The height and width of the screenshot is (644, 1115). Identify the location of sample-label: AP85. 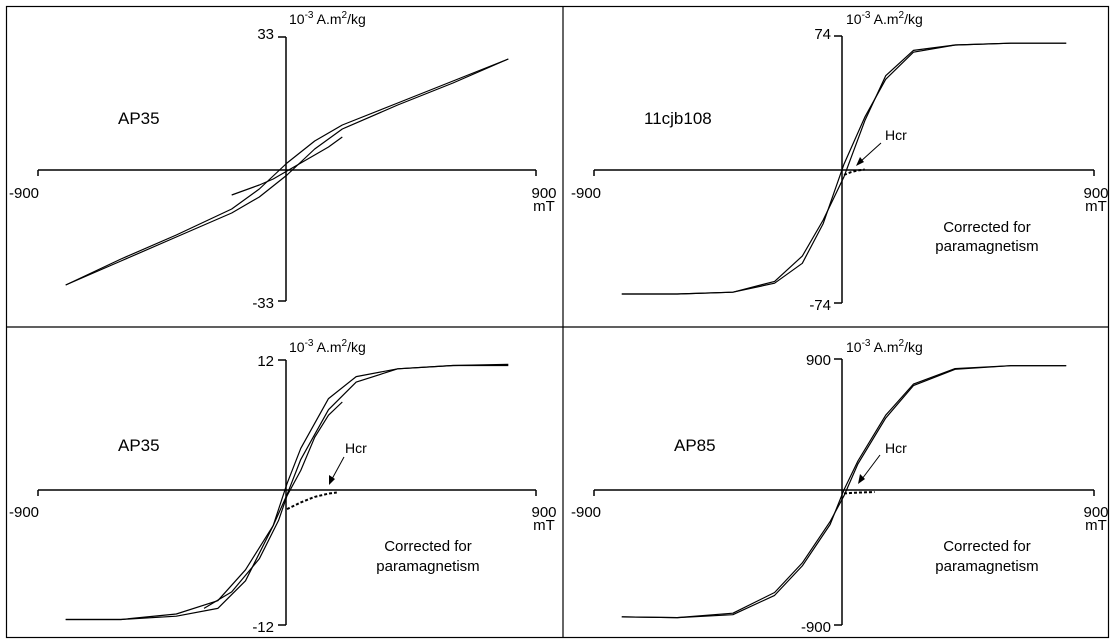
(695, 445).